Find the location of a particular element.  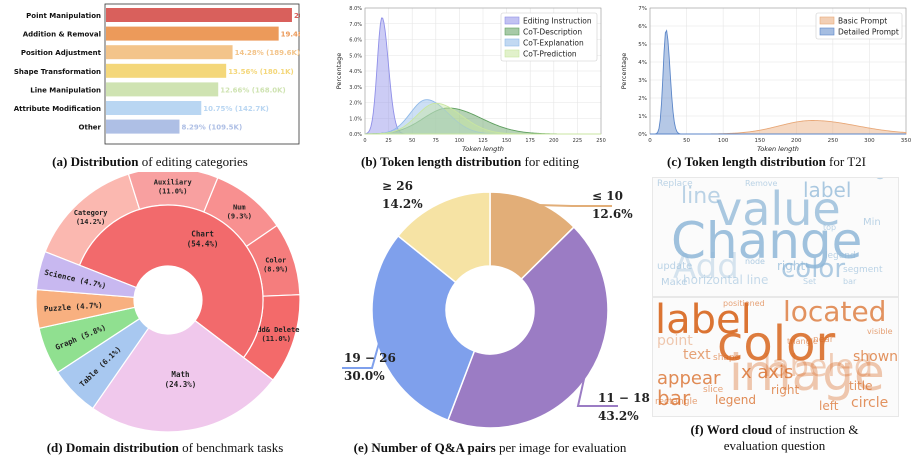

category-label: Addition & Removal is located at coordinates (62, 35).